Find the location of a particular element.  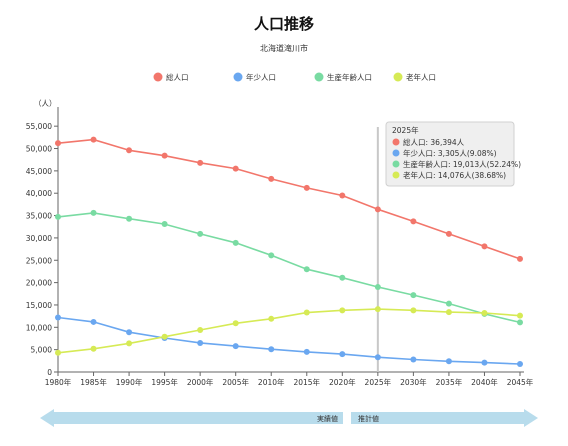

projected-period-label: 推計値 is located at coordinates (368, 418).